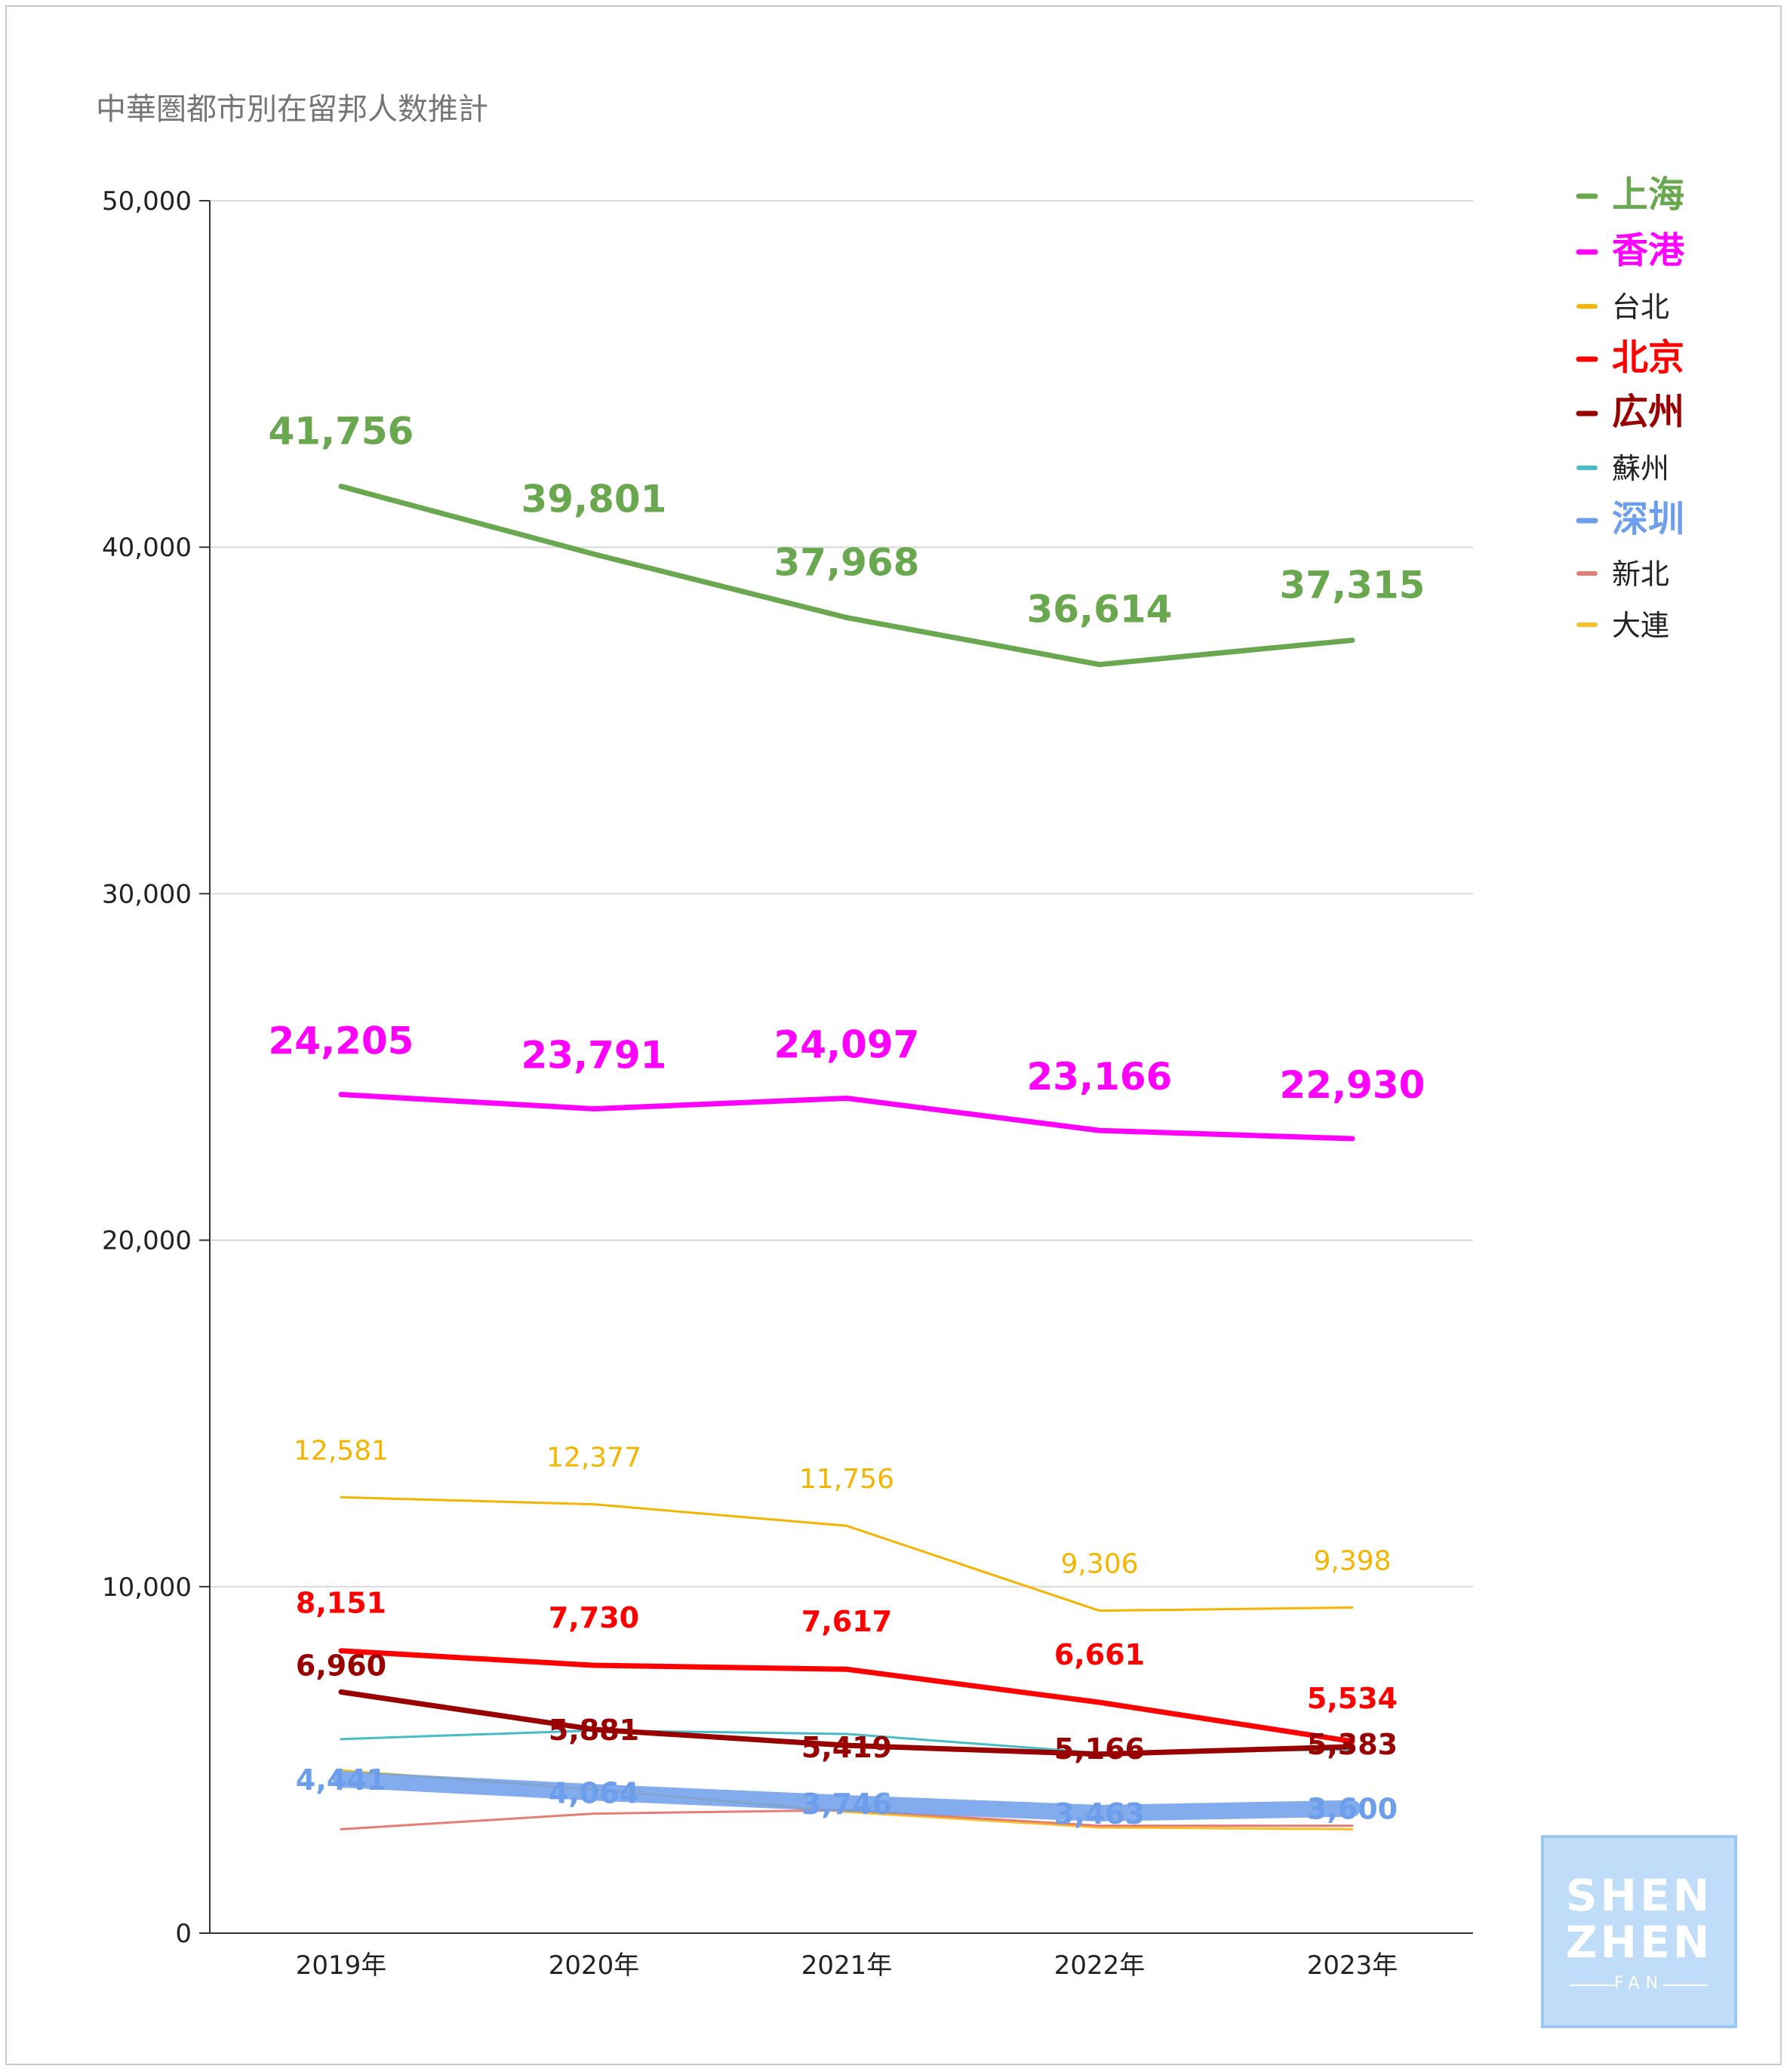 Image resolution: width=1790 pixels, height=2072 pixels. What do you see at coordinates (341, 1780) in the screenshot?
I see `data-label: 4,441` at bounding box center [341, 1780].